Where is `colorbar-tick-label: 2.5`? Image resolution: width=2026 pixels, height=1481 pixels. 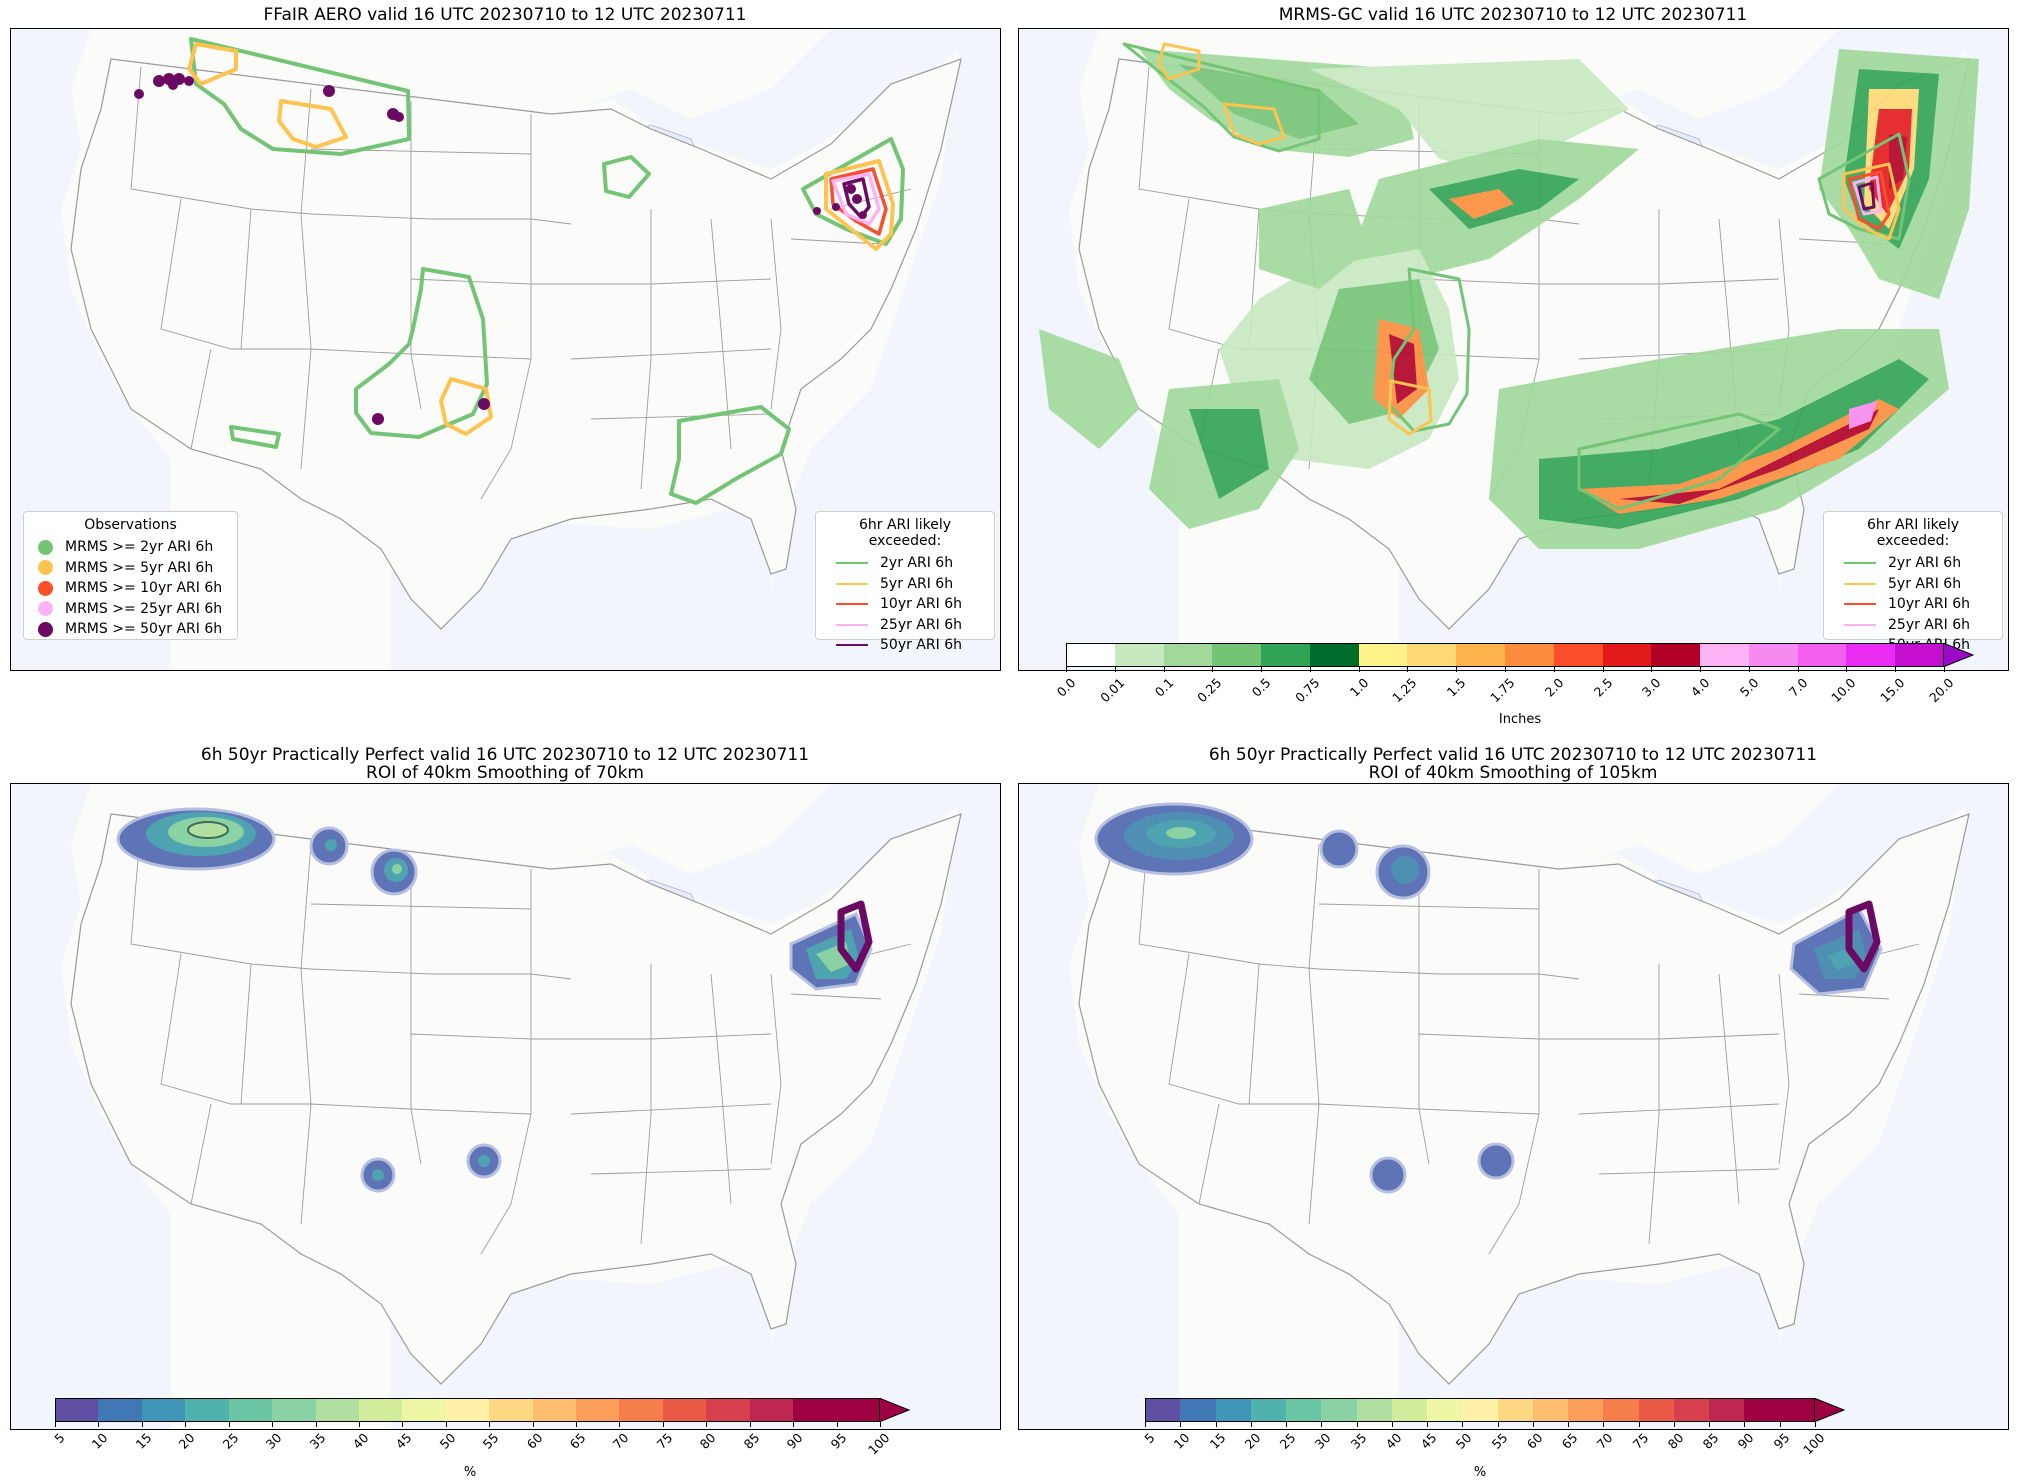
colorbar-tick-label: 2.5 is located at coordinates (1603, 687).